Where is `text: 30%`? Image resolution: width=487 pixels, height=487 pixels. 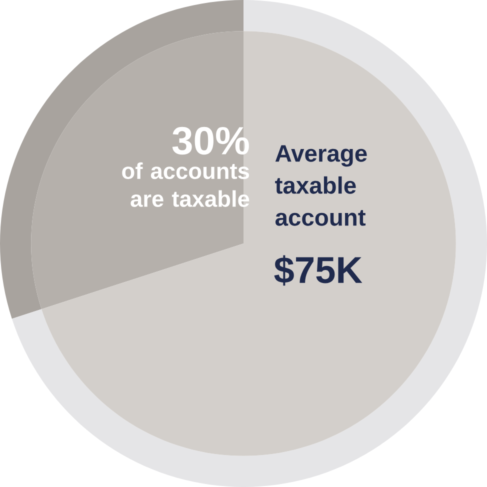 text: 30% is located at coordinates (210, 140).